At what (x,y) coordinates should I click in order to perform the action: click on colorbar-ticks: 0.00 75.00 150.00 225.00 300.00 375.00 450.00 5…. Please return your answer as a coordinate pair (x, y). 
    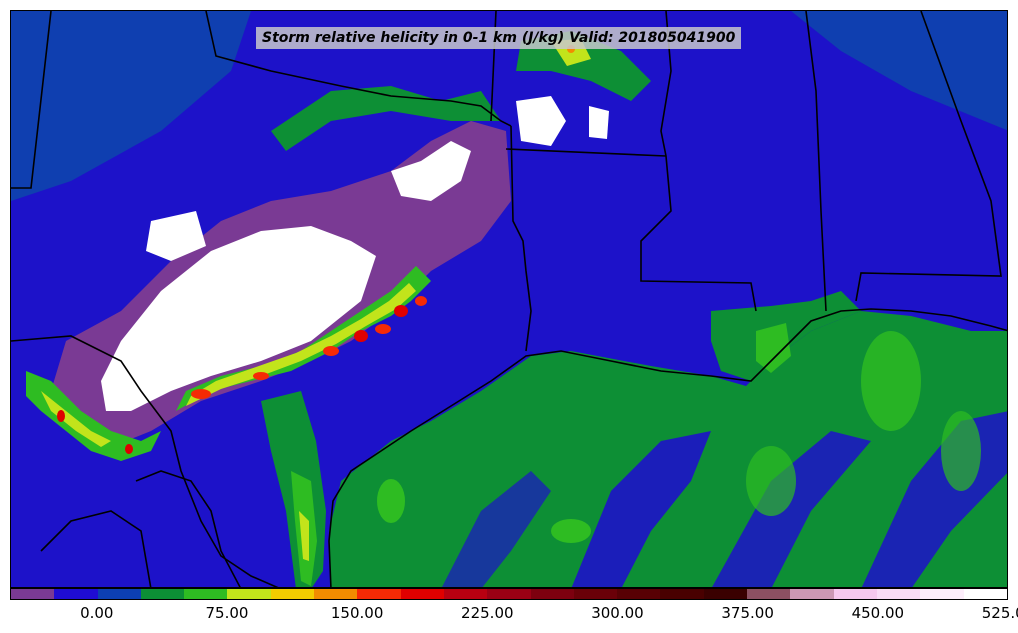
    Looking at the image, I should click on (514, 616).